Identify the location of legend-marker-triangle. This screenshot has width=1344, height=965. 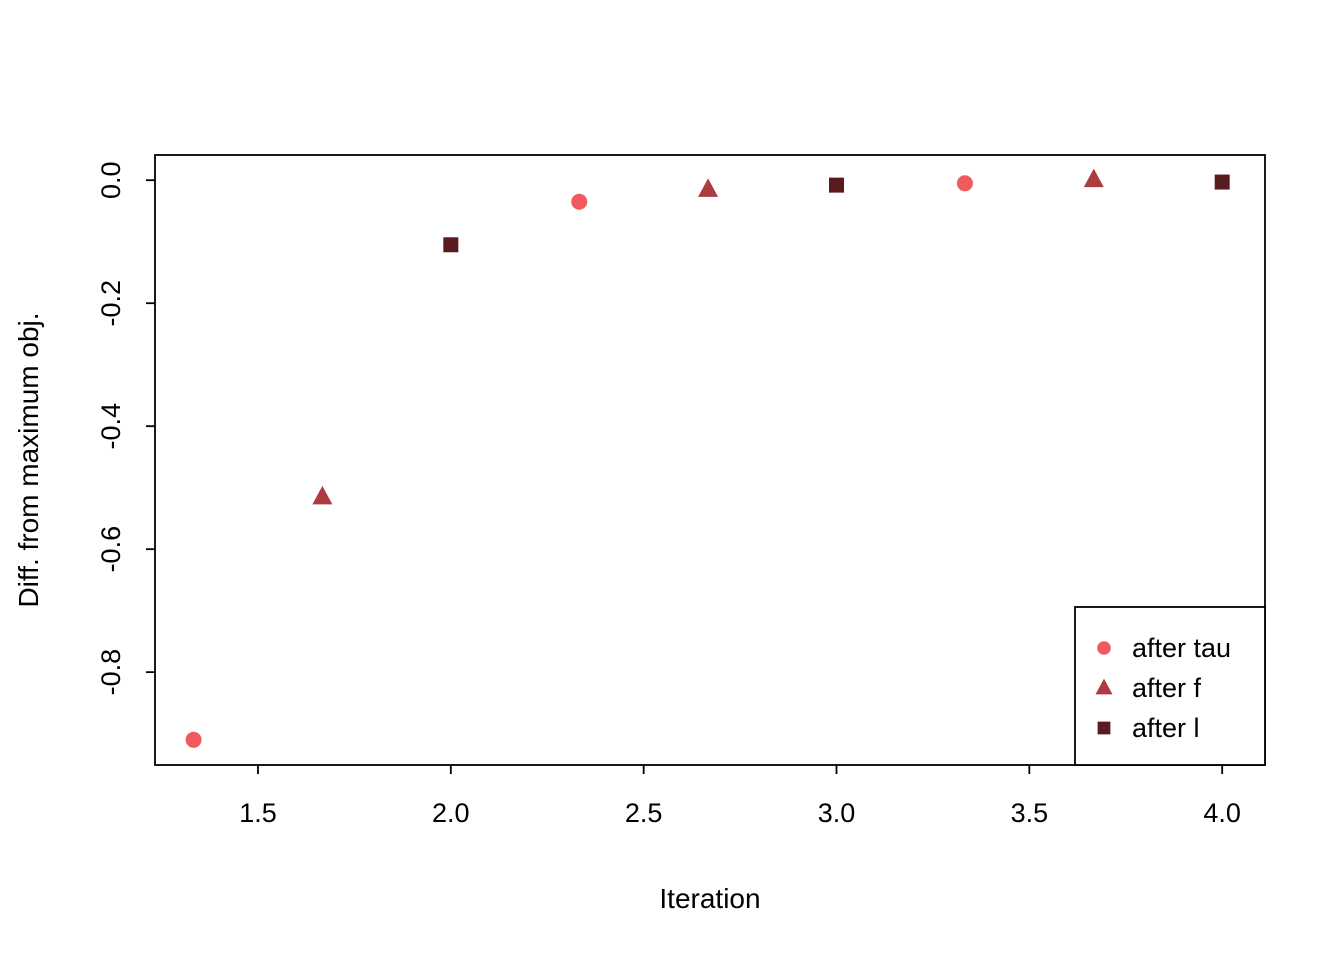
(1104, 686).